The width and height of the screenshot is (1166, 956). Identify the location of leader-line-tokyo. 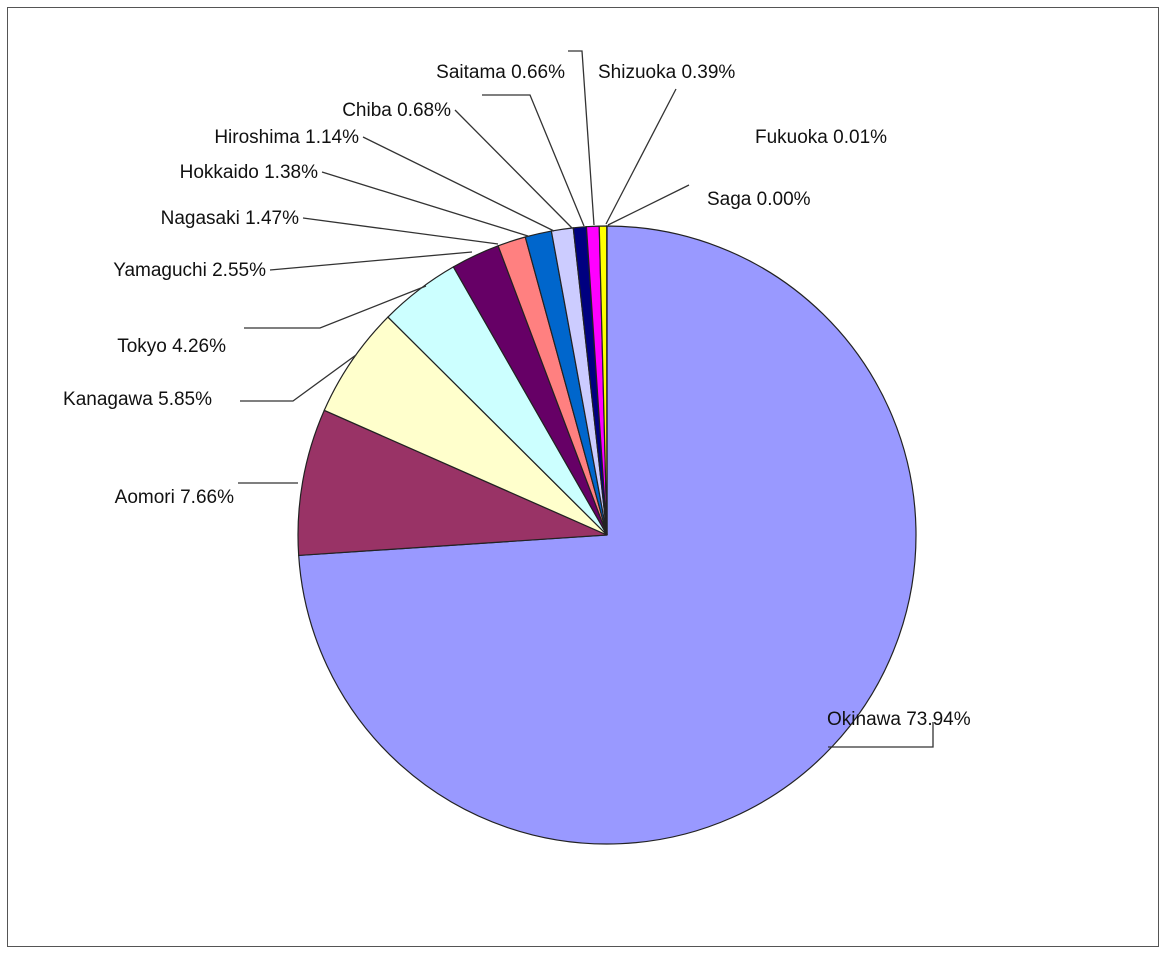
(335, 307).